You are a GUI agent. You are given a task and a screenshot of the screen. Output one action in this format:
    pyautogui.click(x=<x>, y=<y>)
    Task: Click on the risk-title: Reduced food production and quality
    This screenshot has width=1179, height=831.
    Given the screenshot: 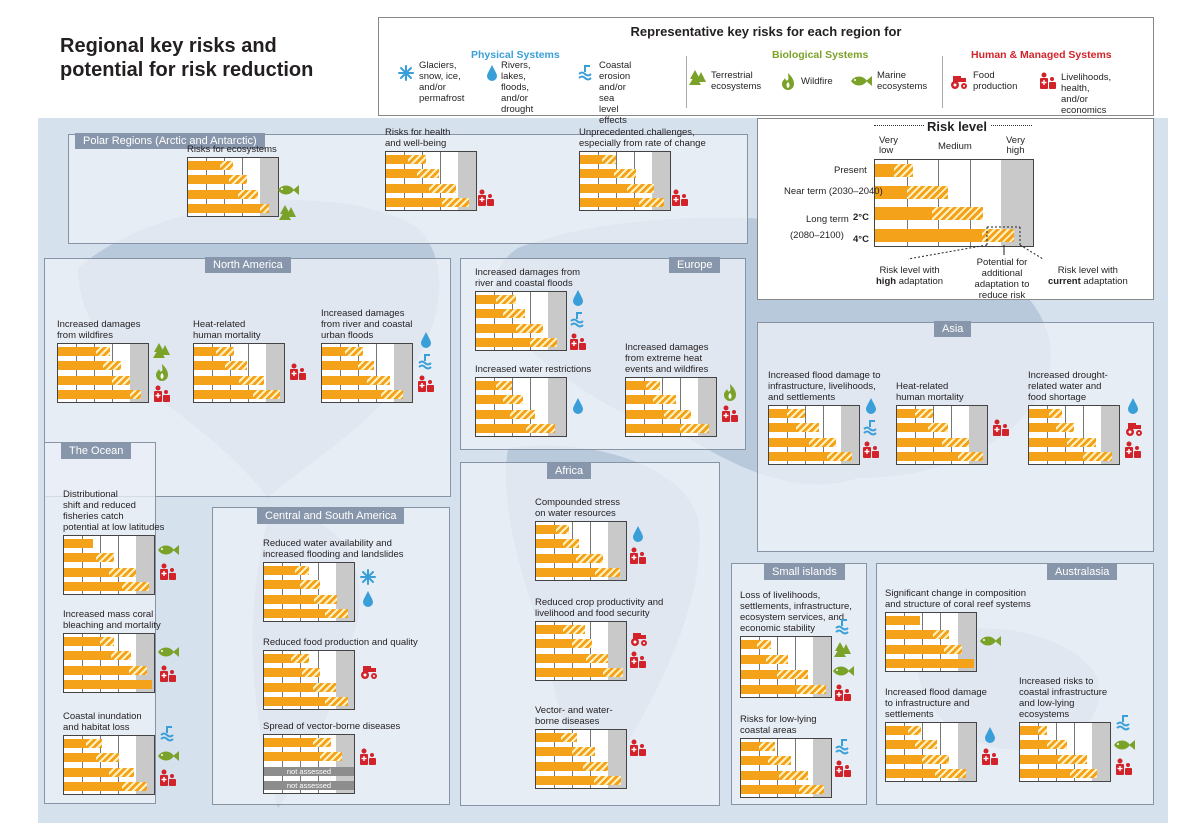 What is the action you would take?
    pyautogui.click(x=340, y=642)
    